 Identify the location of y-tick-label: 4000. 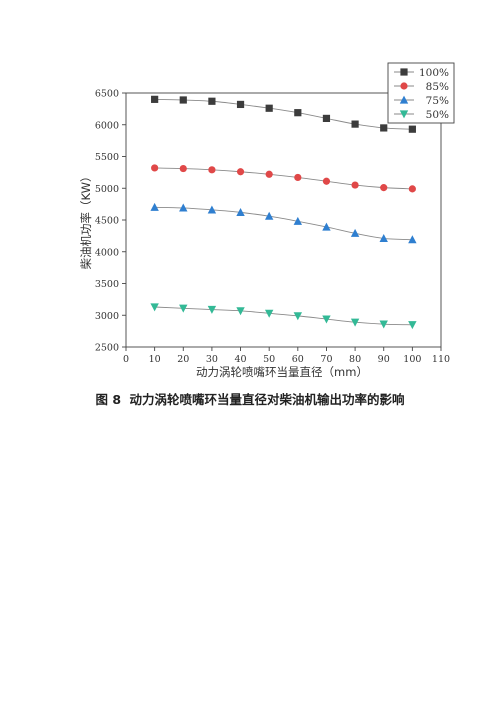
(107, 252).